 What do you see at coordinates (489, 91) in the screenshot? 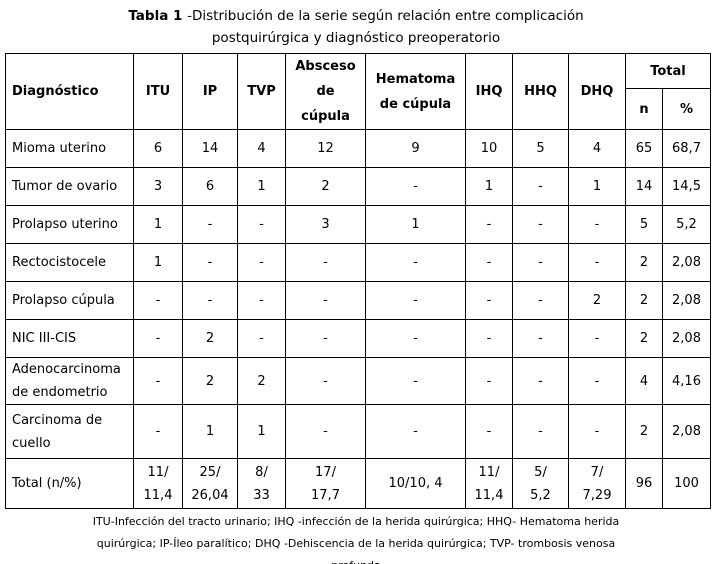
I see `col-header-ihq: IHQ` at bounding box center [489, 91].